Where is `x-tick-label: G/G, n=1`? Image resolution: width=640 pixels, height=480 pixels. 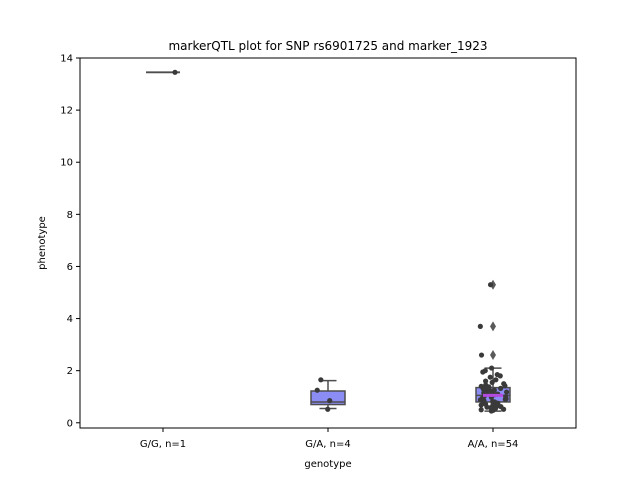 x-tick-label: G/G, n=1 is located at coordinates (163, 444).